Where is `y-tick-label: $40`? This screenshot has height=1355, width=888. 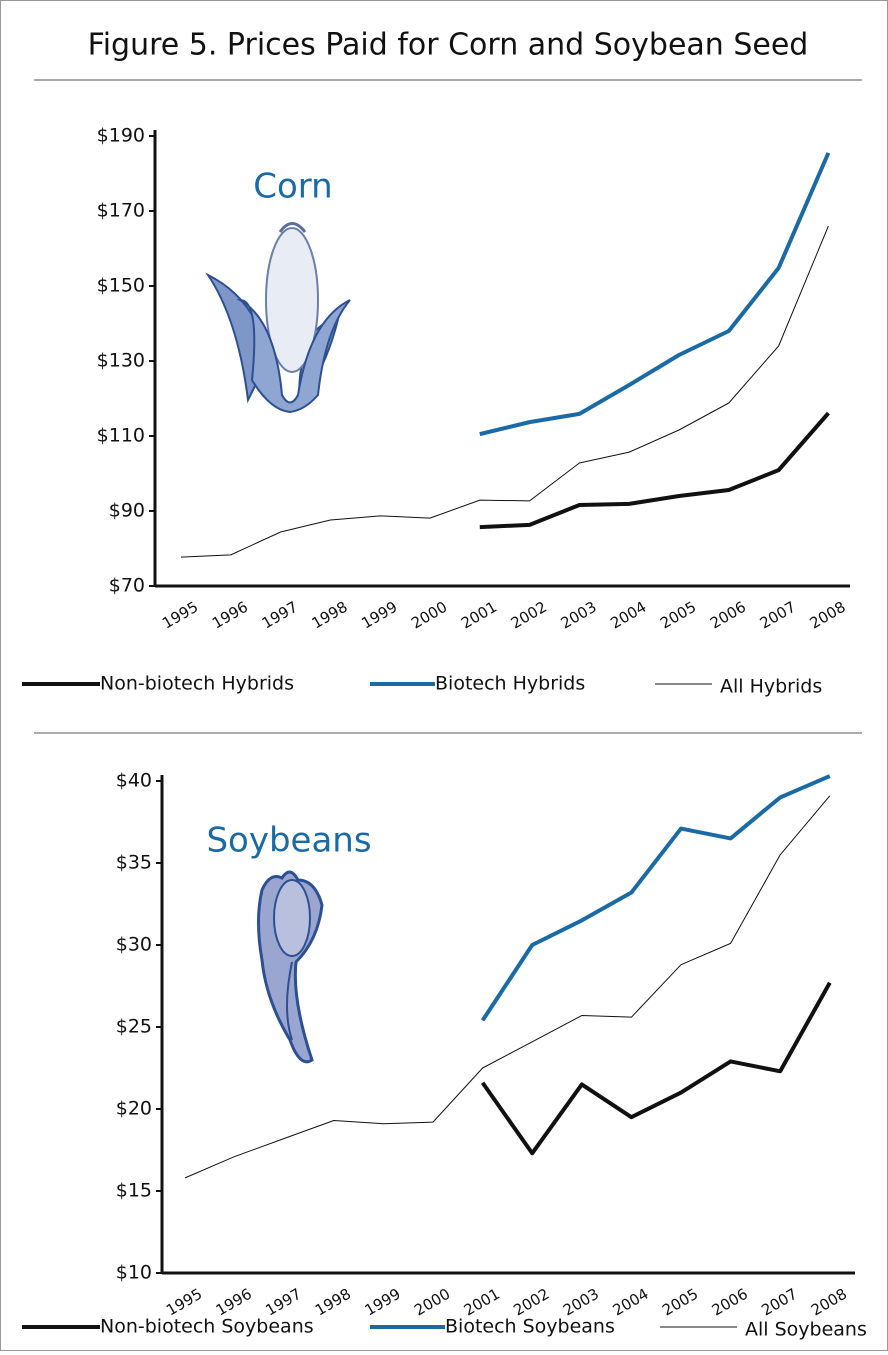 y-tick-label: $40 is located at coordinates (134, 781).